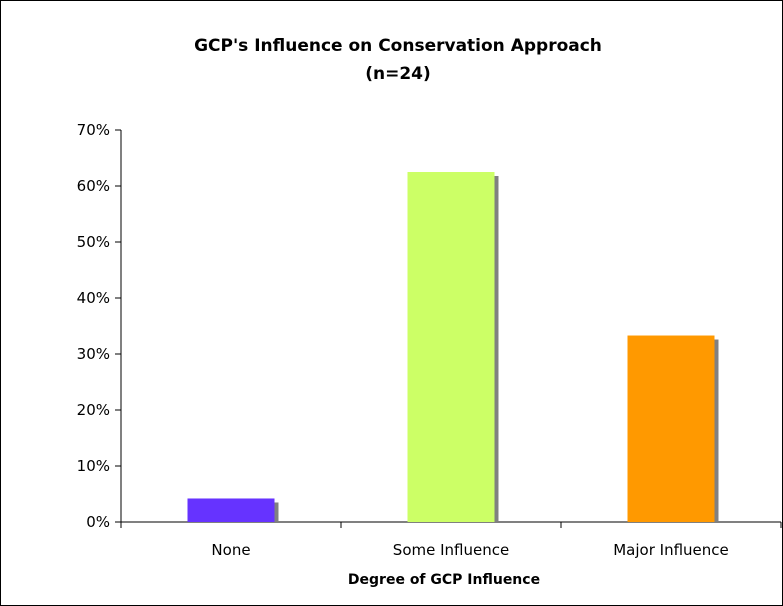 The height and width of the screenshot is (606, 783). I want to click on bar-none, so click(231, 510).